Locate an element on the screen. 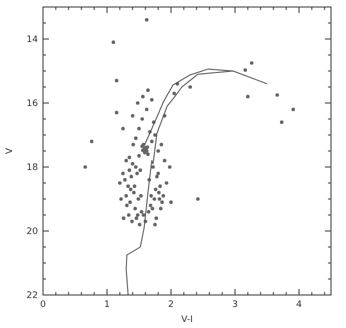  y-tick-label: 22 is located at coordinates (32, 296).